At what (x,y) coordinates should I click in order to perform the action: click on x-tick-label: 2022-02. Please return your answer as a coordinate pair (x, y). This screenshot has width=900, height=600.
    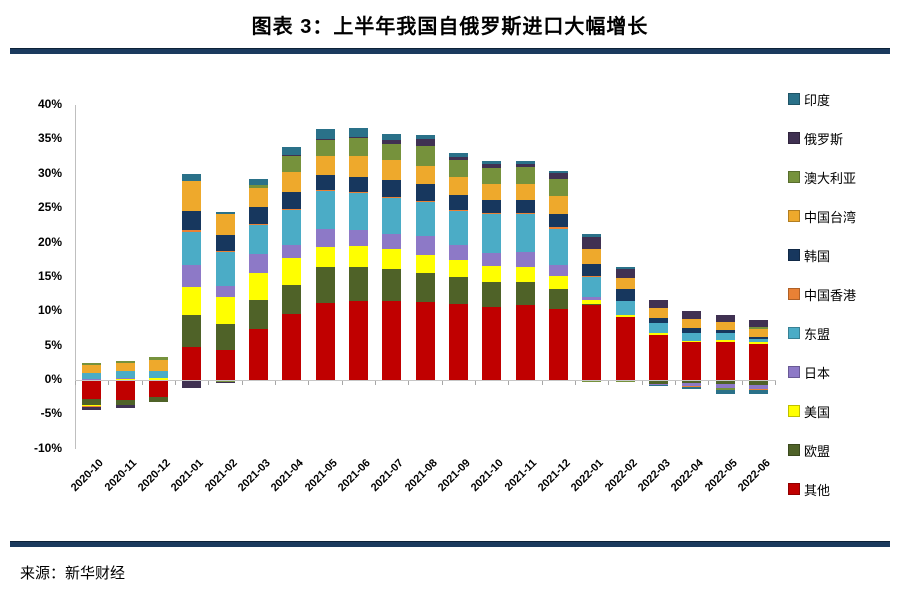
    Looking at the image, I should click on (621, 476).